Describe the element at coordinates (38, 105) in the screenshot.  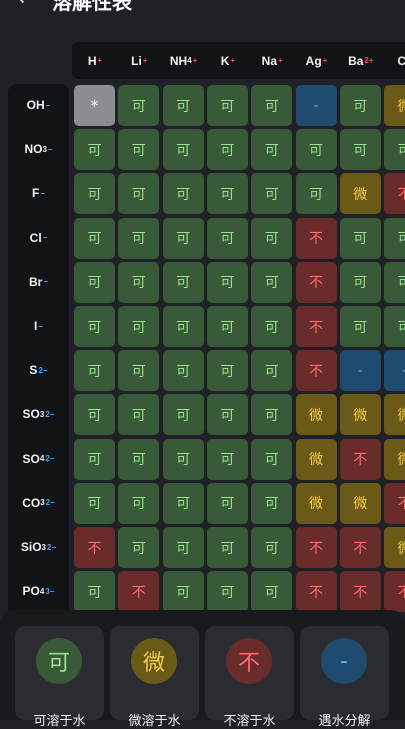
I see `anion-header-oh: OH −` at that location.